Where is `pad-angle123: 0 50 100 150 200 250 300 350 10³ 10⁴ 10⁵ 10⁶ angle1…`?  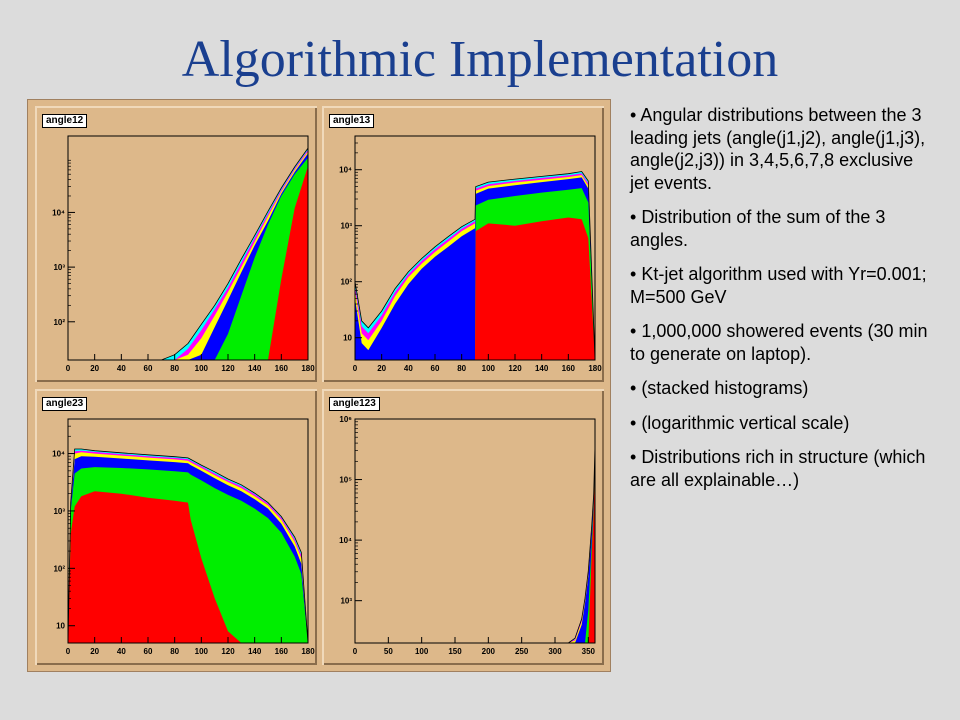 pad-angle123: 0 50 100 150 200 250 300 350 10³ 10⁴ 10⁵ 10⁶ angle1… is located at coordinates (463, 527).